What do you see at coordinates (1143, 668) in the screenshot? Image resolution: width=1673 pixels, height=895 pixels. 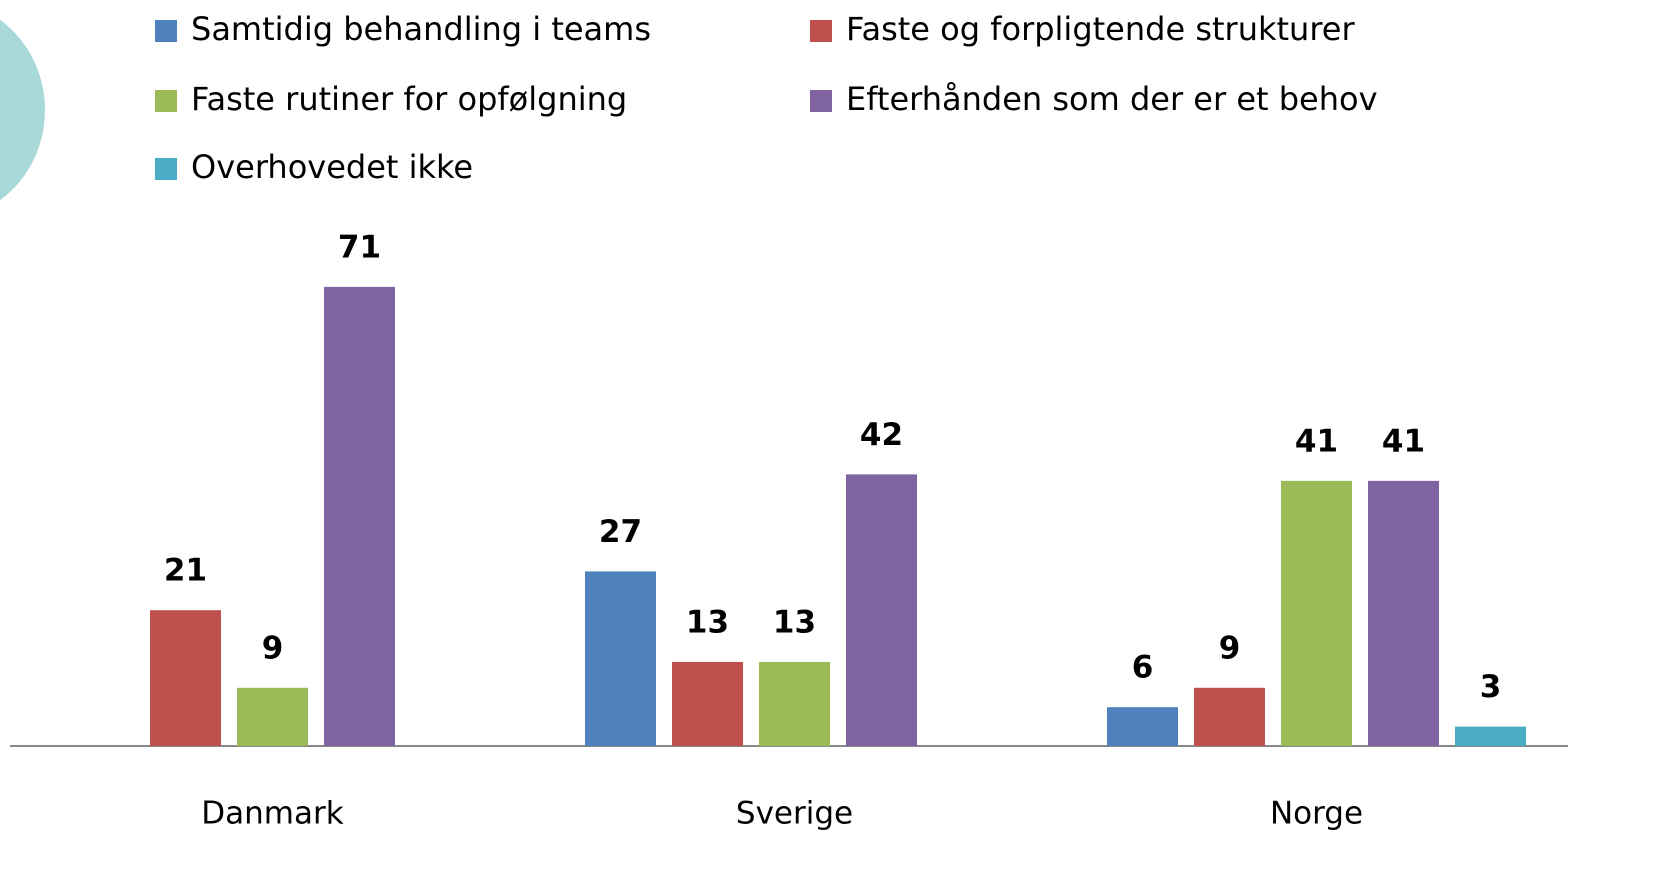 I see `data-label: 6` at bounding box center [1143, 668].